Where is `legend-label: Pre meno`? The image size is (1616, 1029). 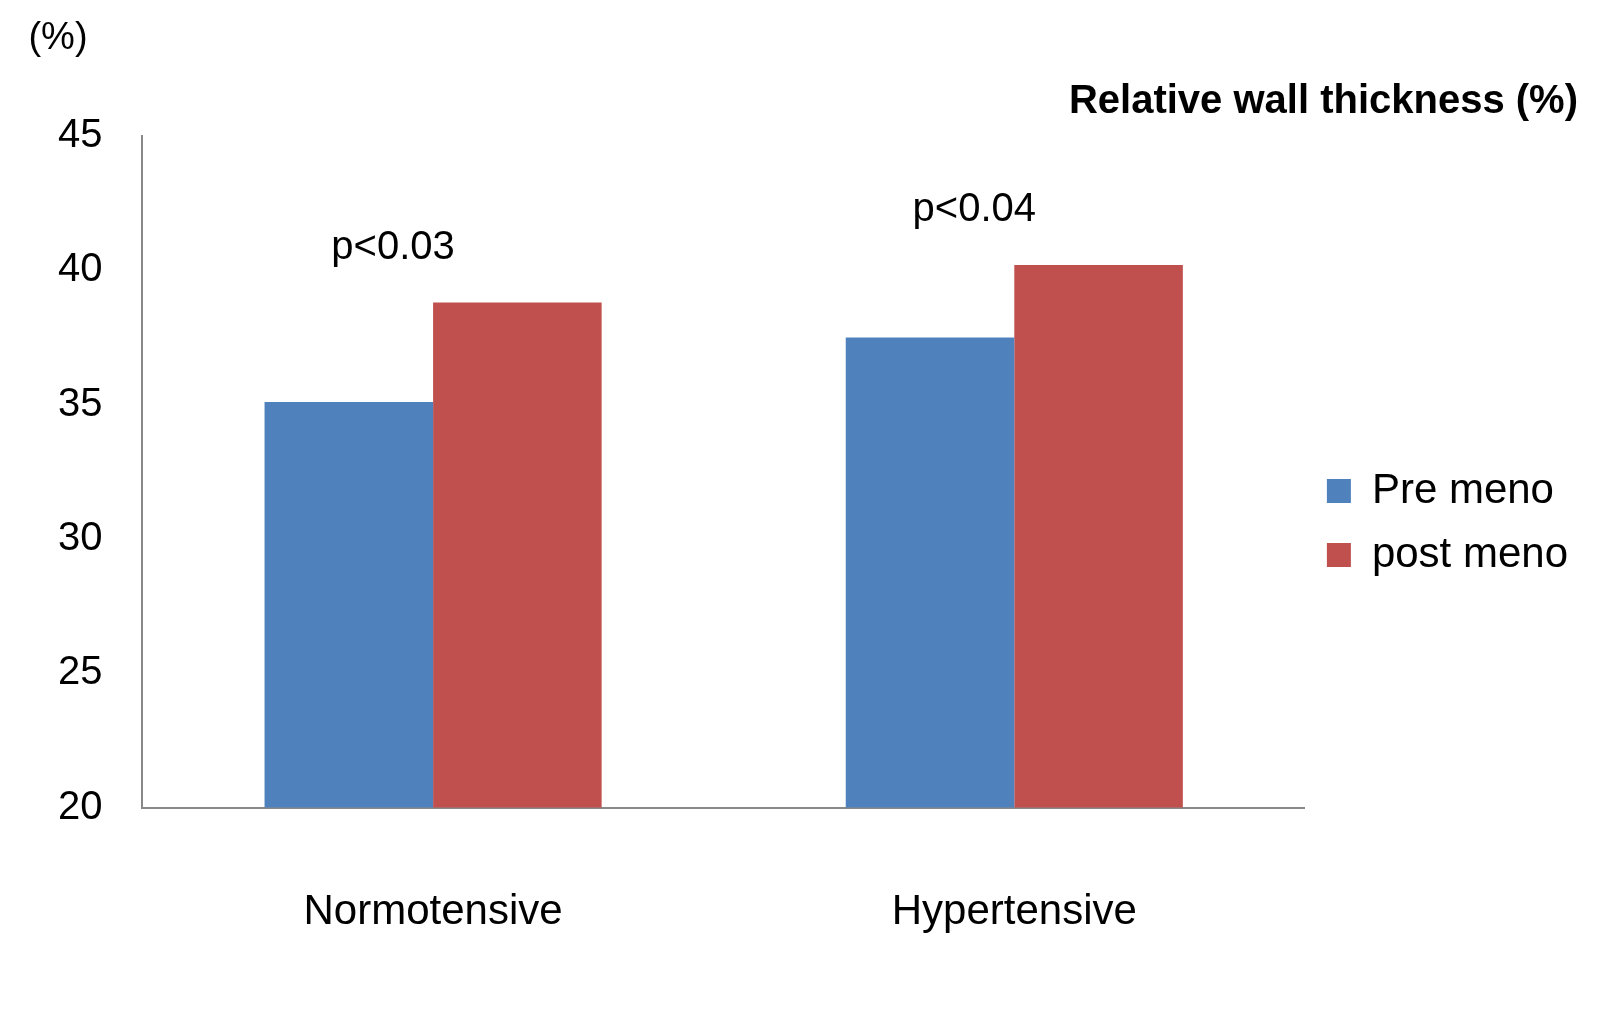 legend-label: Pre meno is located at coordinates (1462, 488).